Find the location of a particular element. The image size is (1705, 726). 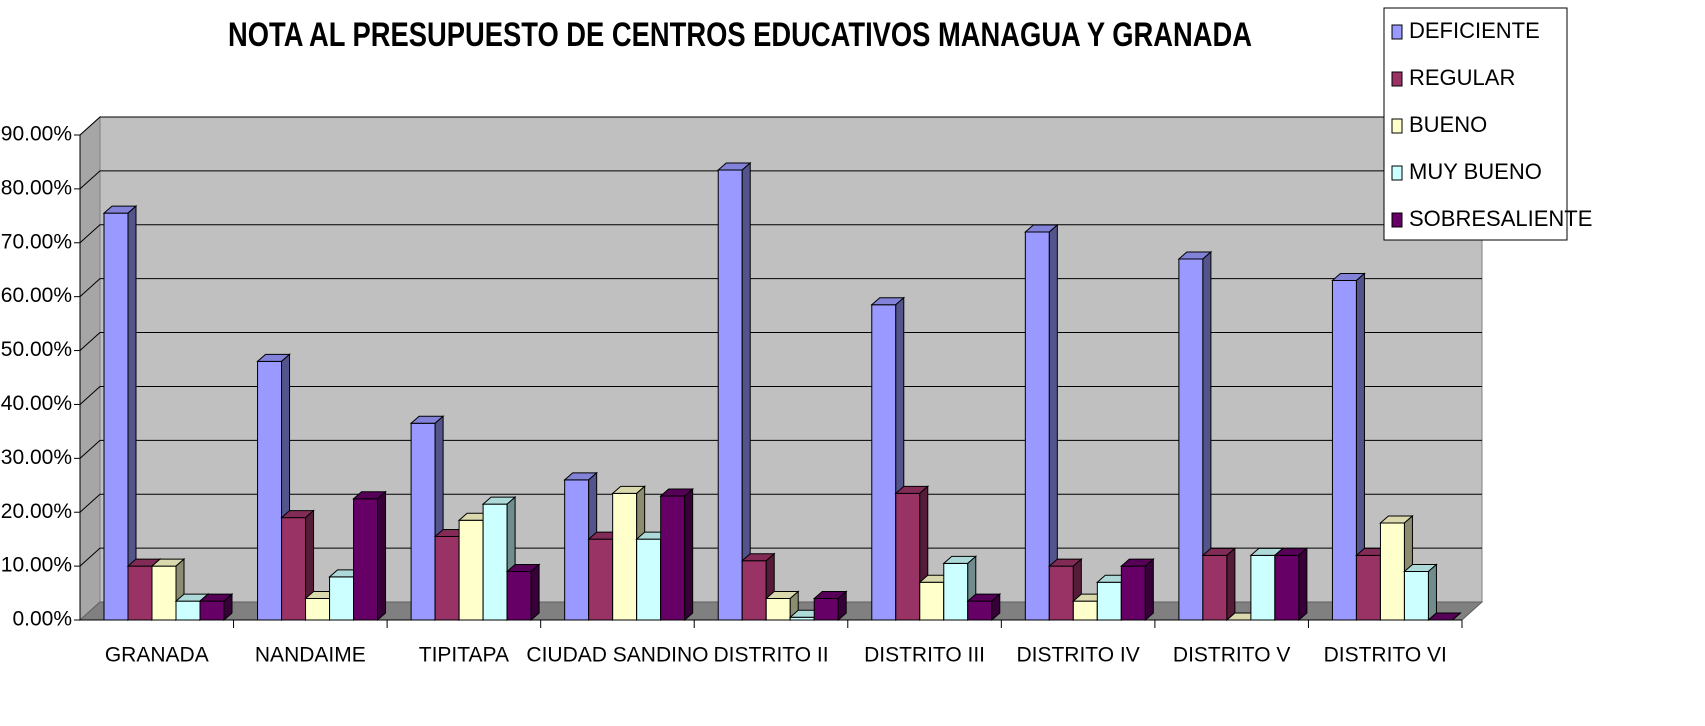

y-tick-label: 90.00% is located at coordinates (36, 134).